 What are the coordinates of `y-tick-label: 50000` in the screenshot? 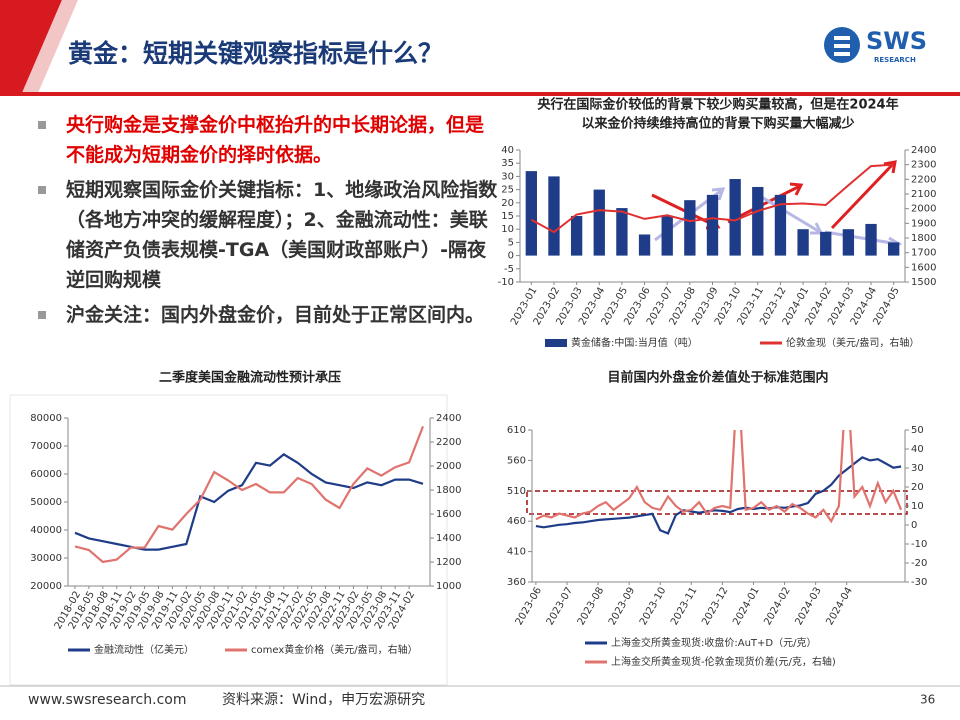 It's located at (46, 502).